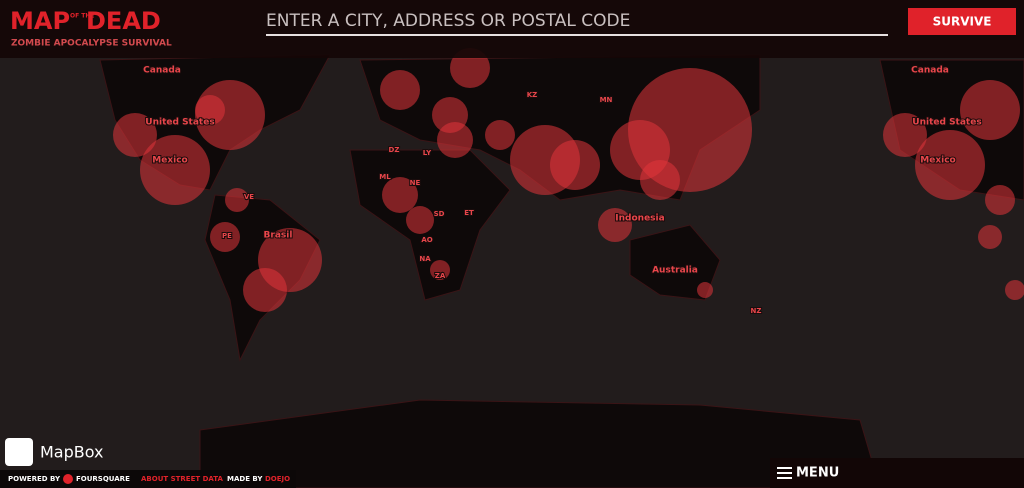  What do you see at coordinates (756, 311) in the screenshot?
I see `map-label: NZ` at bounding box center [756, 311].